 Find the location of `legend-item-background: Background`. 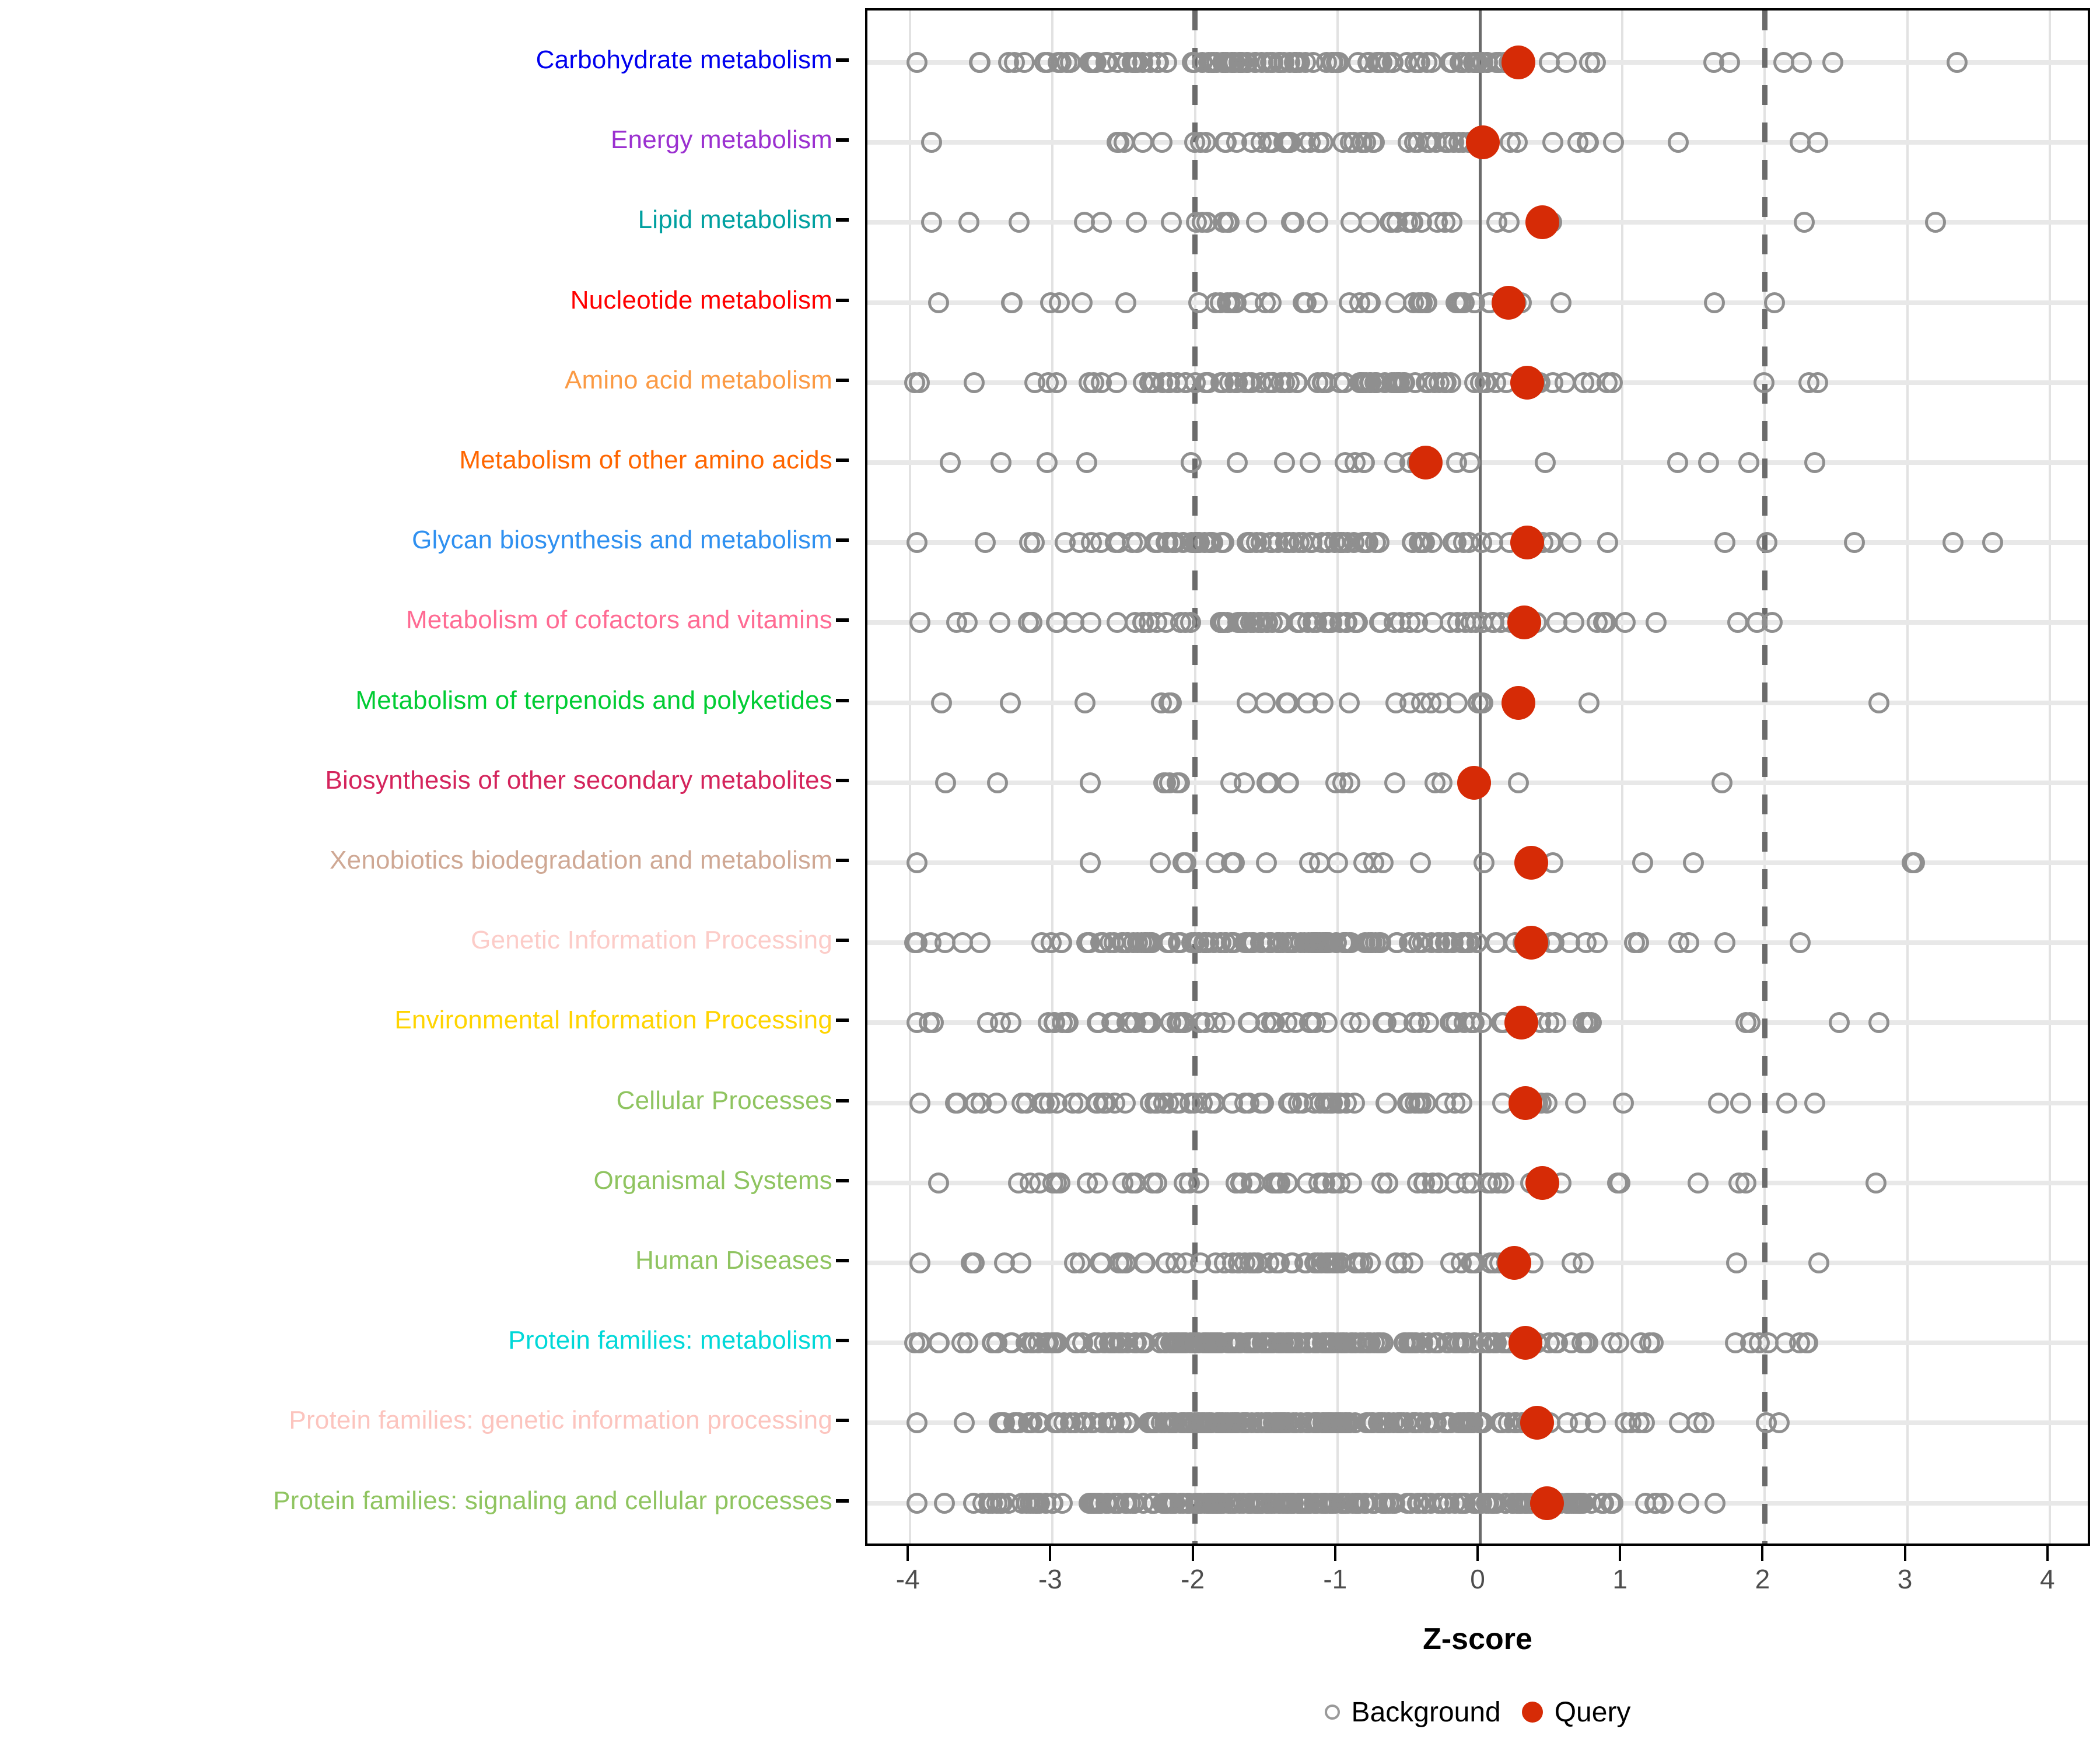

legend-item-background: Background is located at coordinates (1412, 1712).